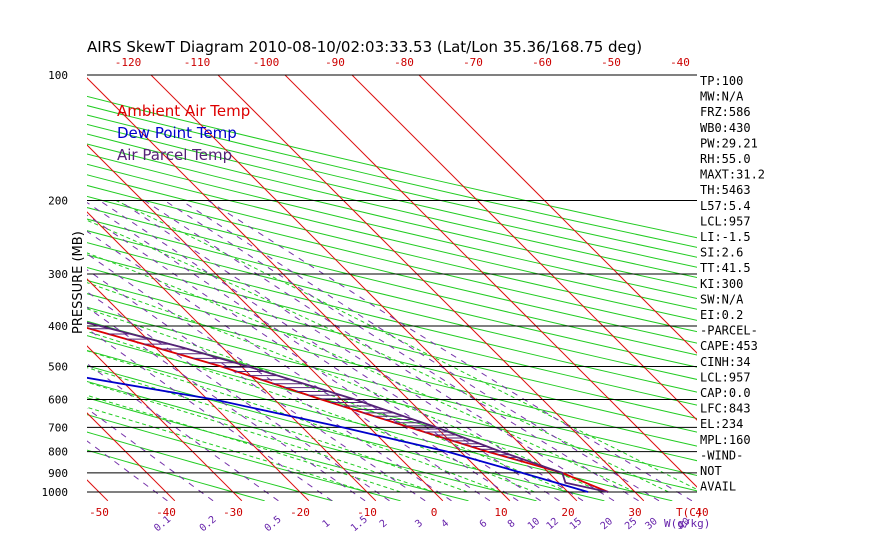 This screenshot has height=560, width=870. I want to click on index-readout: CAP:0.0, so click(725, 393).